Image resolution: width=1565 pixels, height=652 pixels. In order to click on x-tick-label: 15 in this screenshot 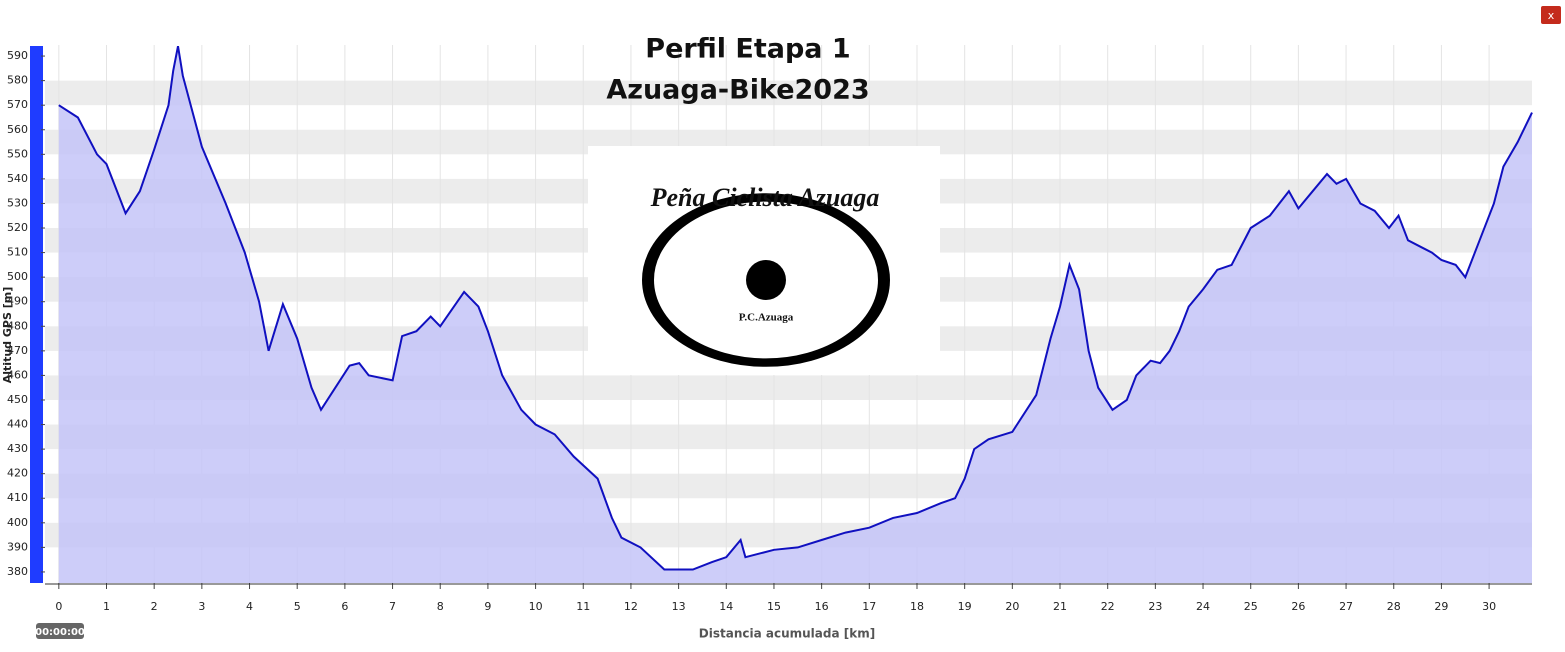, I will do `click(774, 606)`.